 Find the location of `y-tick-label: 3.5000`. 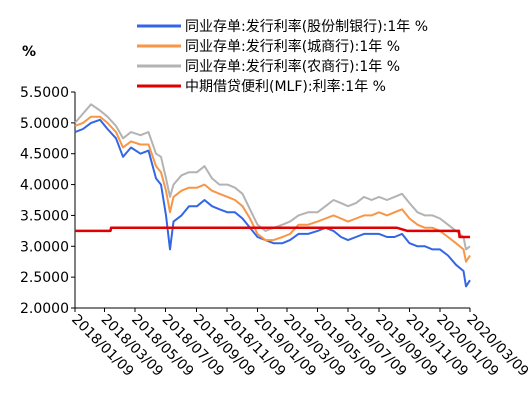

y-tick-label: 3.5000 is located at coordinates (44, 216).